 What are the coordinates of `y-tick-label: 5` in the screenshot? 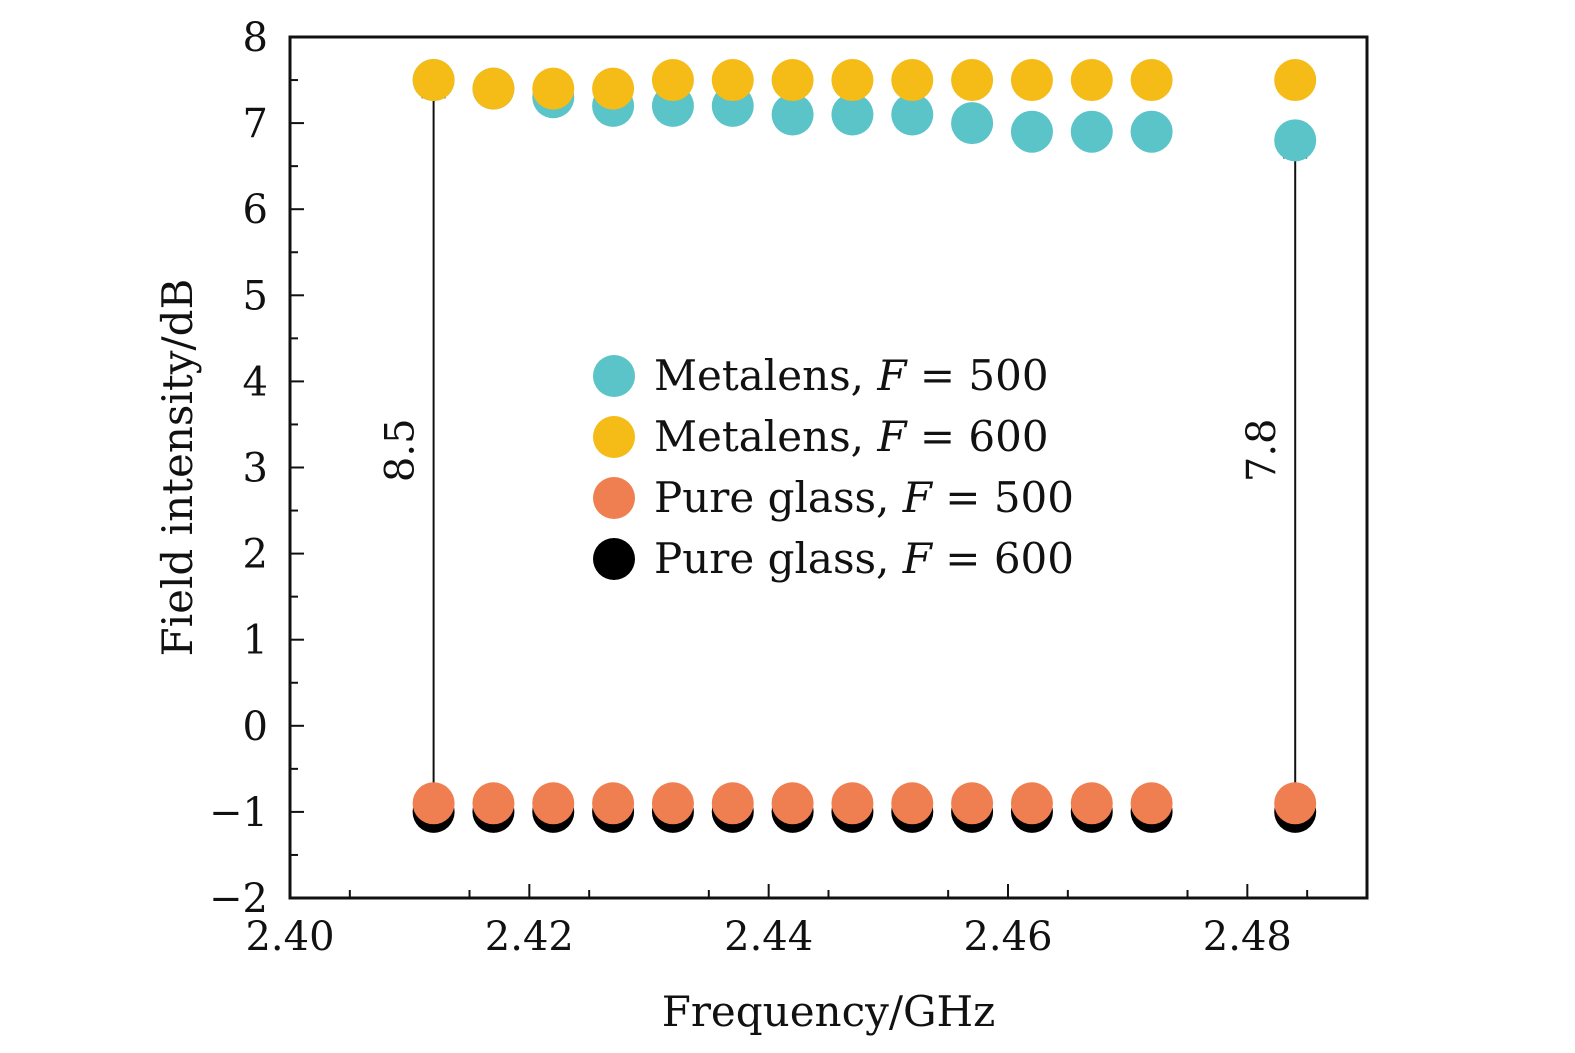 It's located at (255, 296).